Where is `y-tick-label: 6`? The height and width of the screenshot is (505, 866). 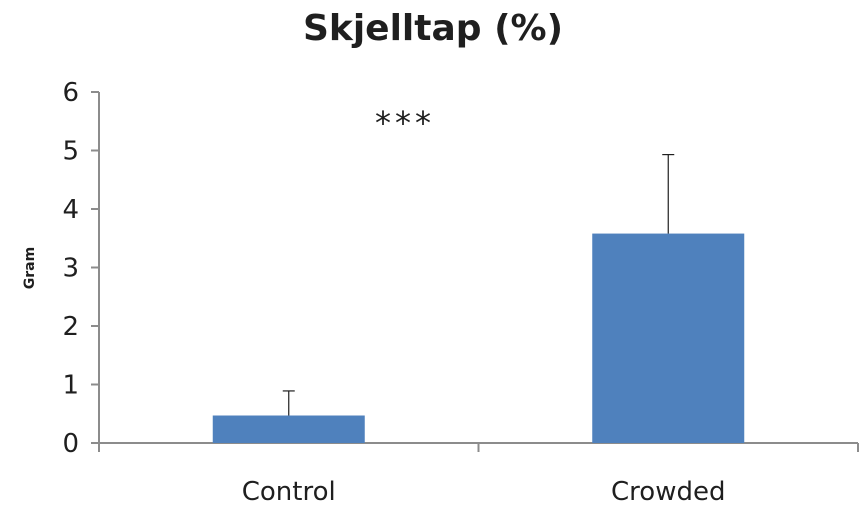 y-tick-label: 6 is located at coordinates (70, 93).